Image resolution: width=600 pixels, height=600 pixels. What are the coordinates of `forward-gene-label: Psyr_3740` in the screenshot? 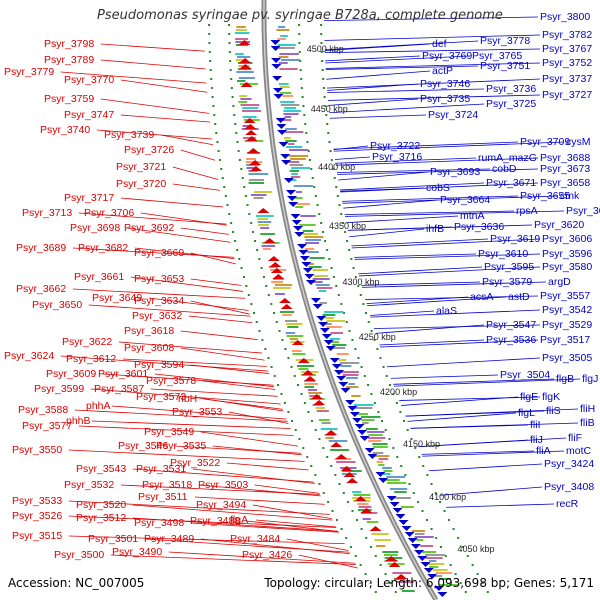 It's located at (65, 130).